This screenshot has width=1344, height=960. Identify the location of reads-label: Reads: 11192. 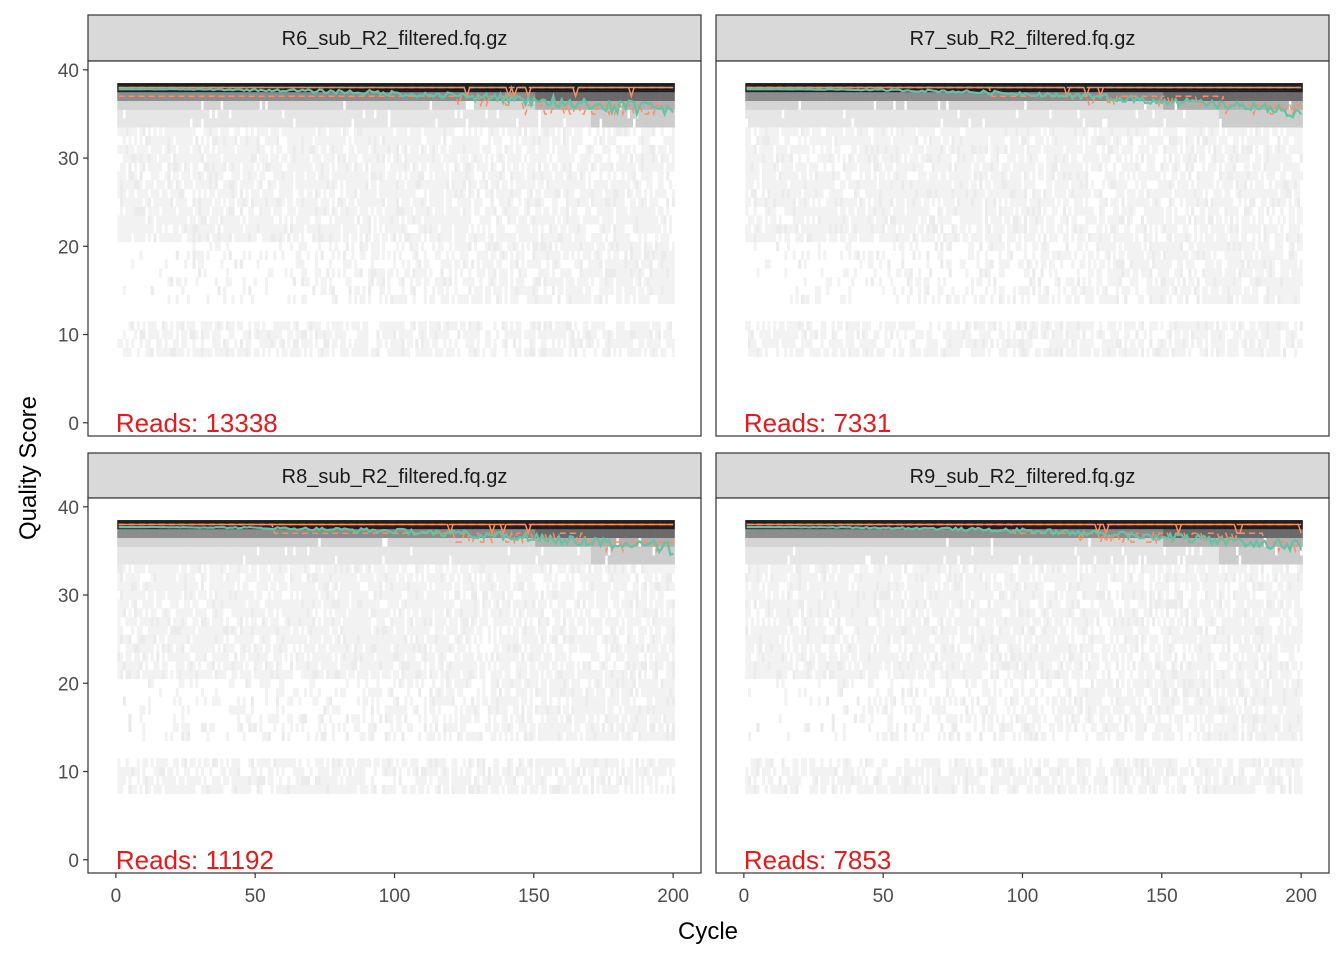
(195, 860).